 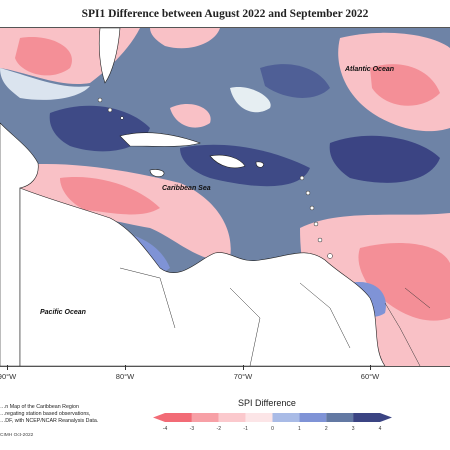 I want to click on legend-tick-label: -1, so click(x=245, y=429).